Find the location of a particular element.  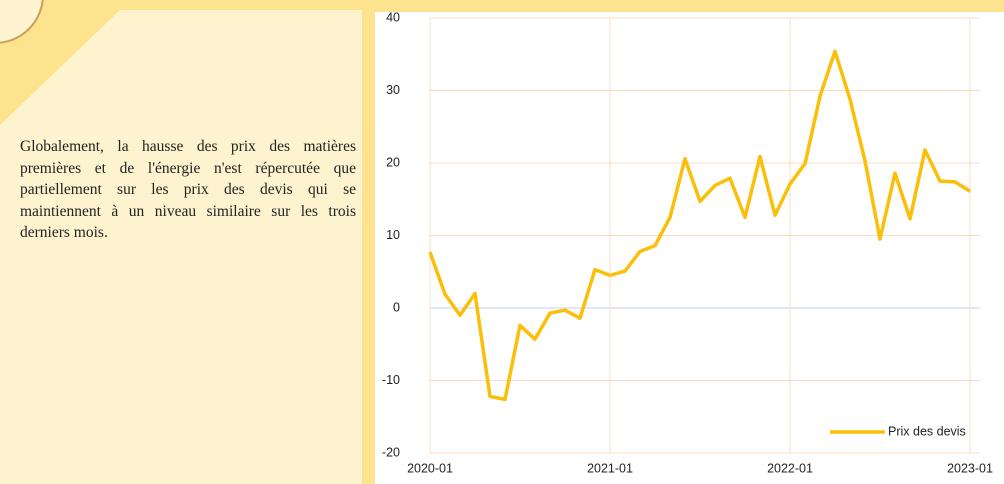

x-tick-label: 2022-01 is located at coordinates (790, 468).